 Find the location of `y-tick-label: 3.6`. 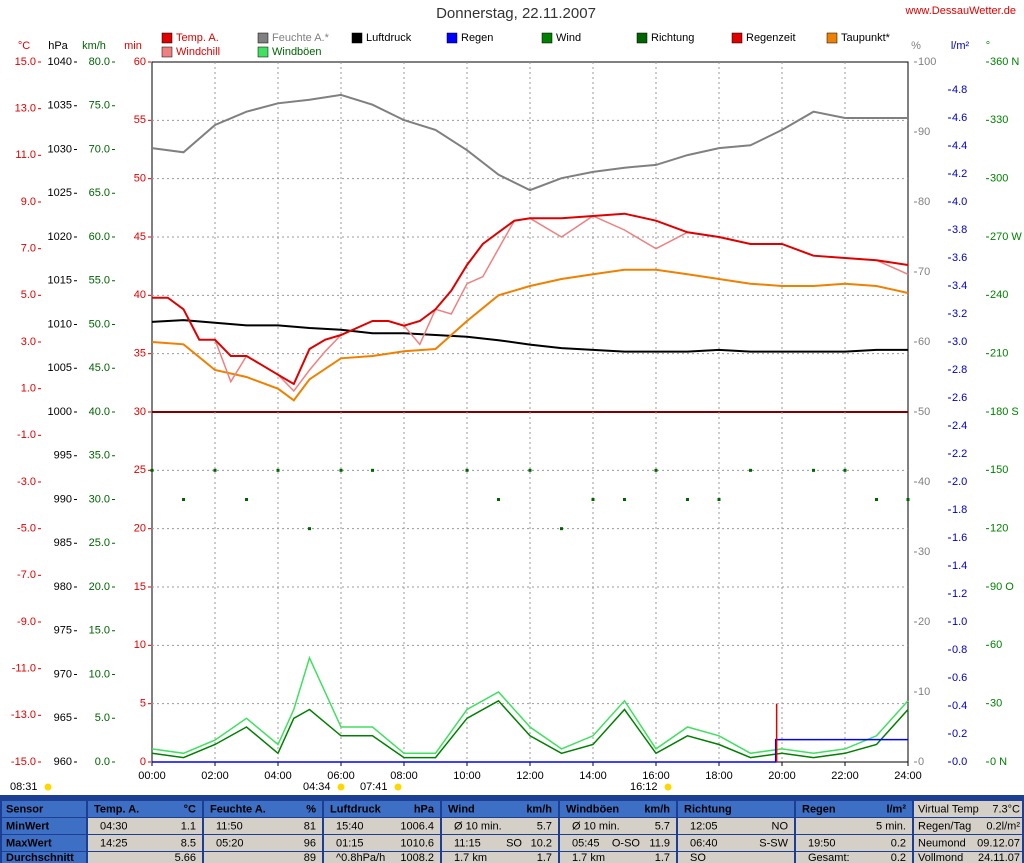

y-tick-label: 3.6 is located at coordinates (959, 258).